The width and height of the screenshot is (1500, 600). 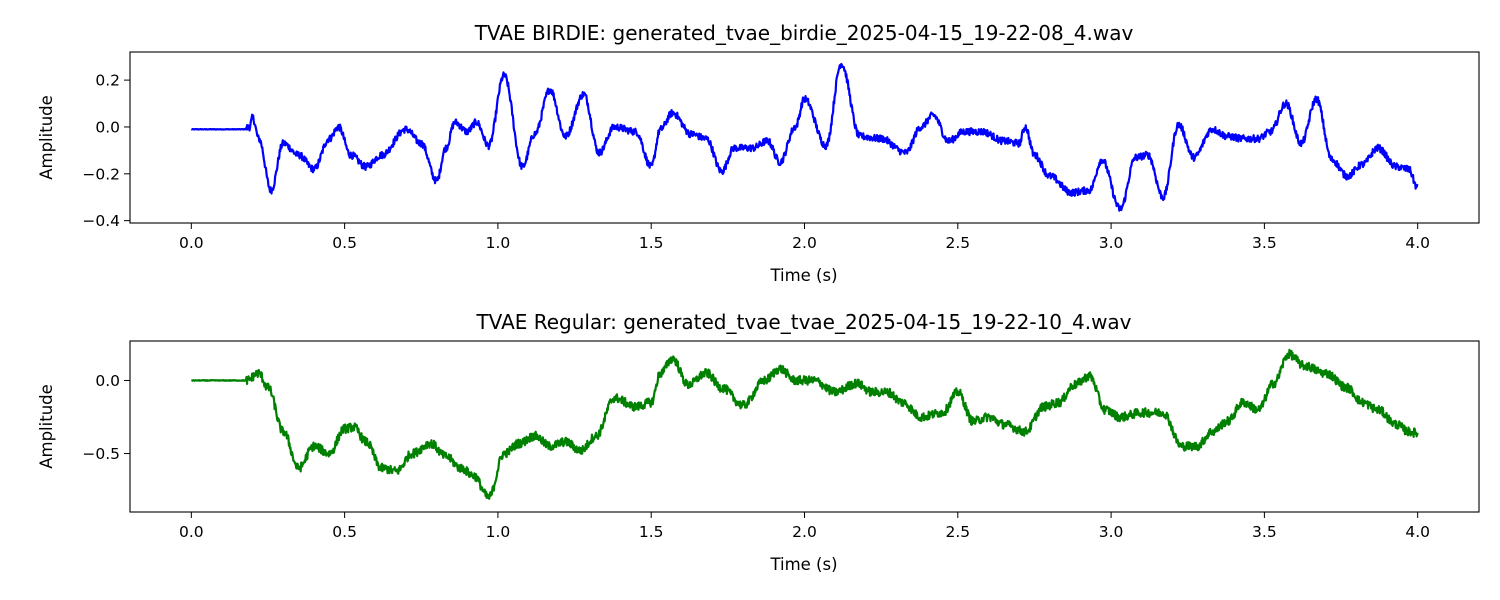 I want to click on y-tick-label: −0.2, so click(x=101, y=174).